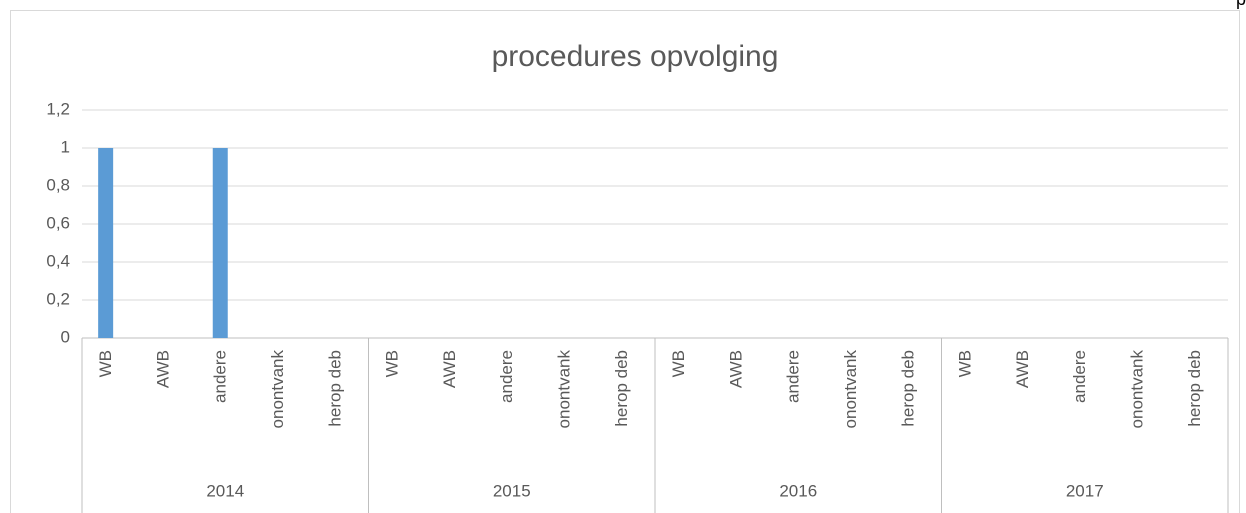  I want to click on chart-title: procedures opvolging, so click(635, 56).